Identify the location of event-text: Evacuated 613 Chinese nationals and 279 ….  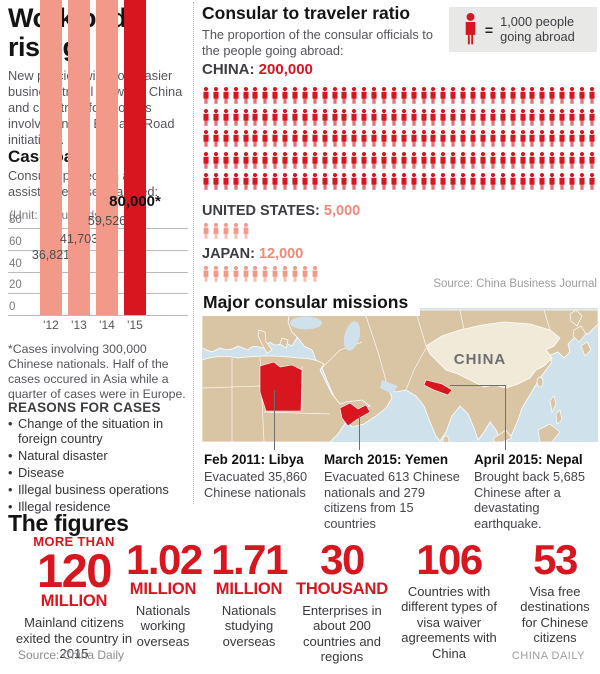
(392, 500).